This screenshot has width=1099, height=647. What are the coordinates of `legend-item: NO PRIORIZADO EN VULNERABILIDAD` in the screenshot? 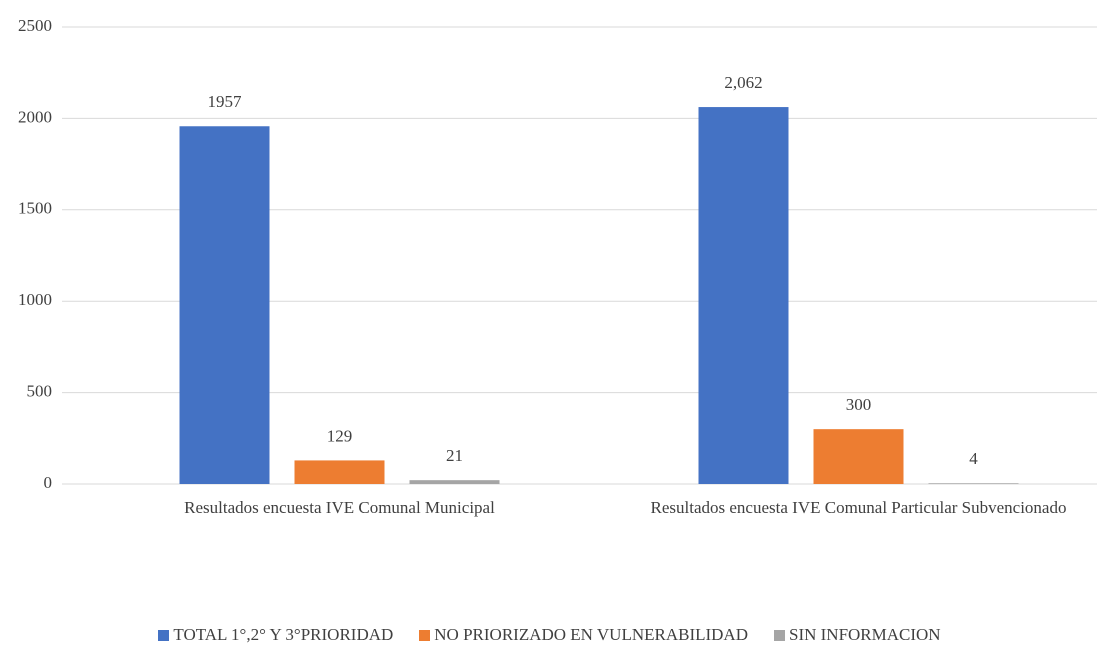 It's located at (583, 635).